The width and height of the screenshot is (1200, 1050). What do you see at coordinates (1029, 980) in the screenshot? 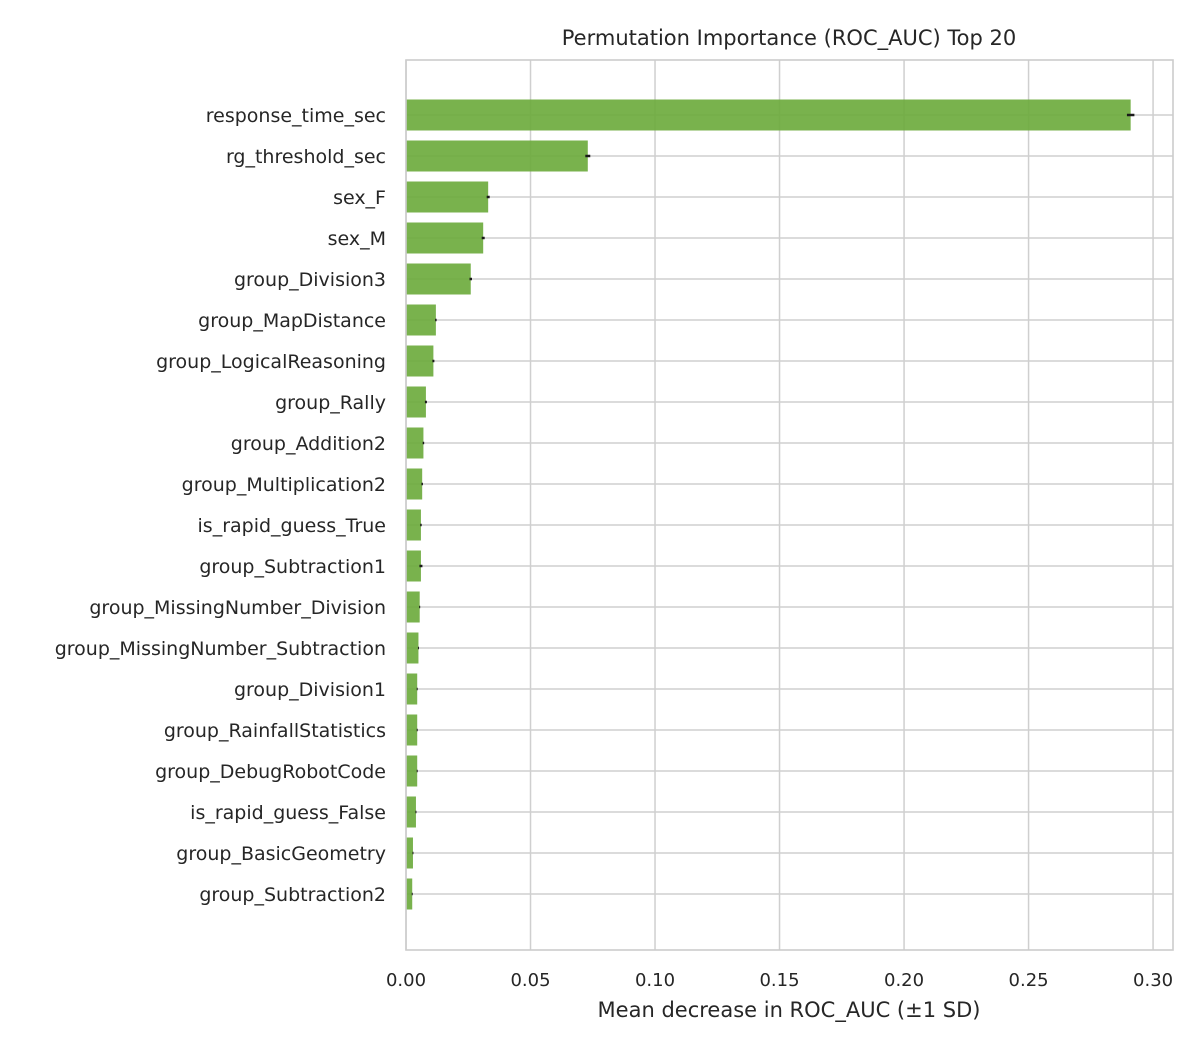
I see `x-tick-label: 0.25` at bounding box center [1029, 980].